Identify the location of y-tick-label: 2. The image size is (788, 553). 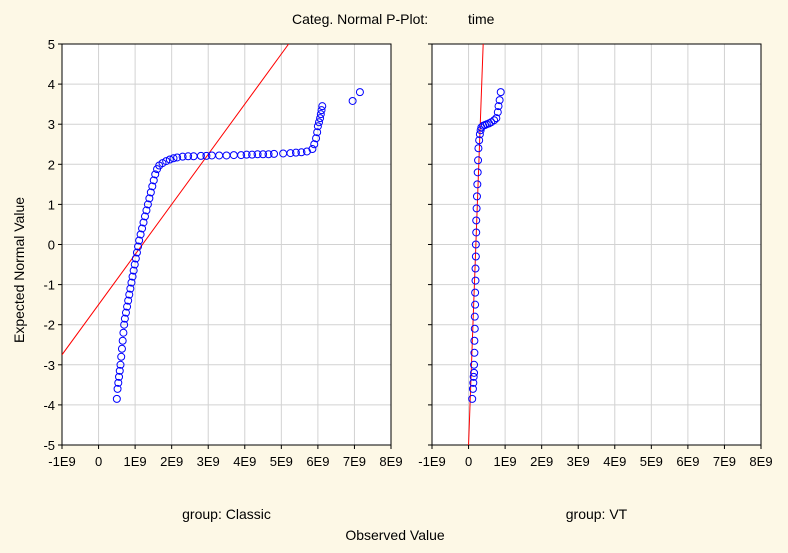
(51, 164).